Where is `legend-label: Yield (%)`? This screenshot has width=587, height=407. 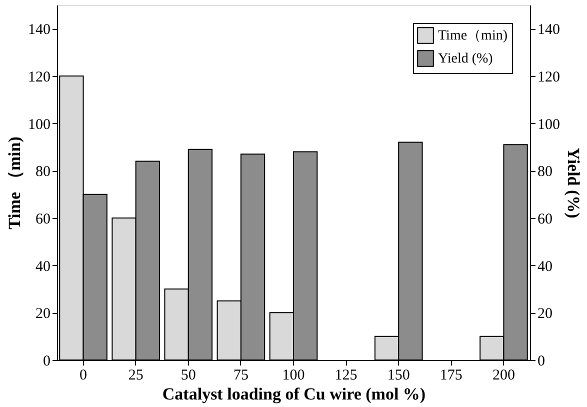 legend-label: Yield (%) is located at coordinates (466, 59).